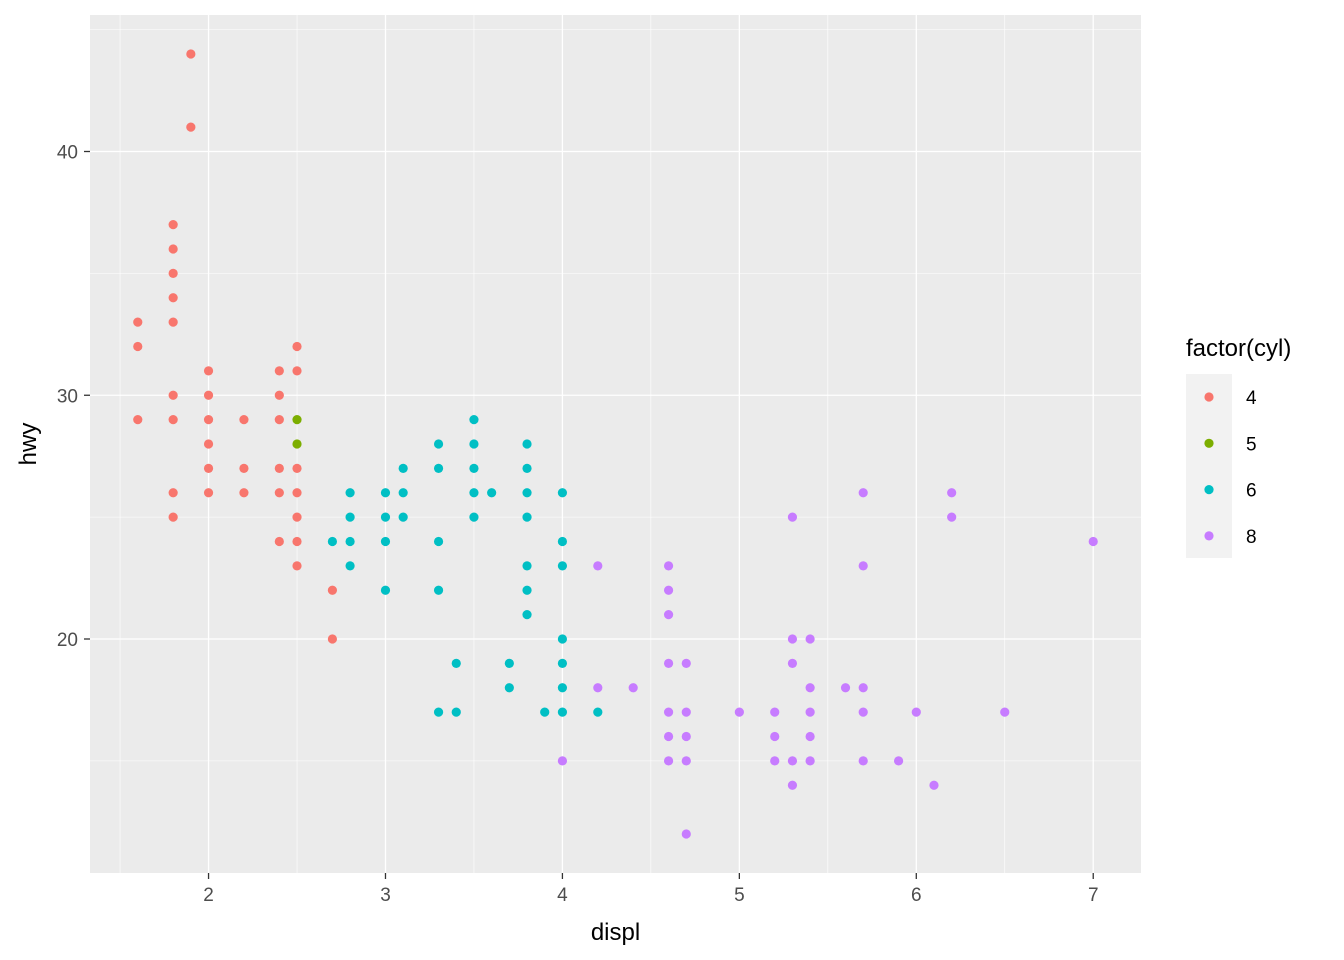 The image size is (1344, 960). I want to click on legend-label-cyl-8: 8, so click(1251, 537).